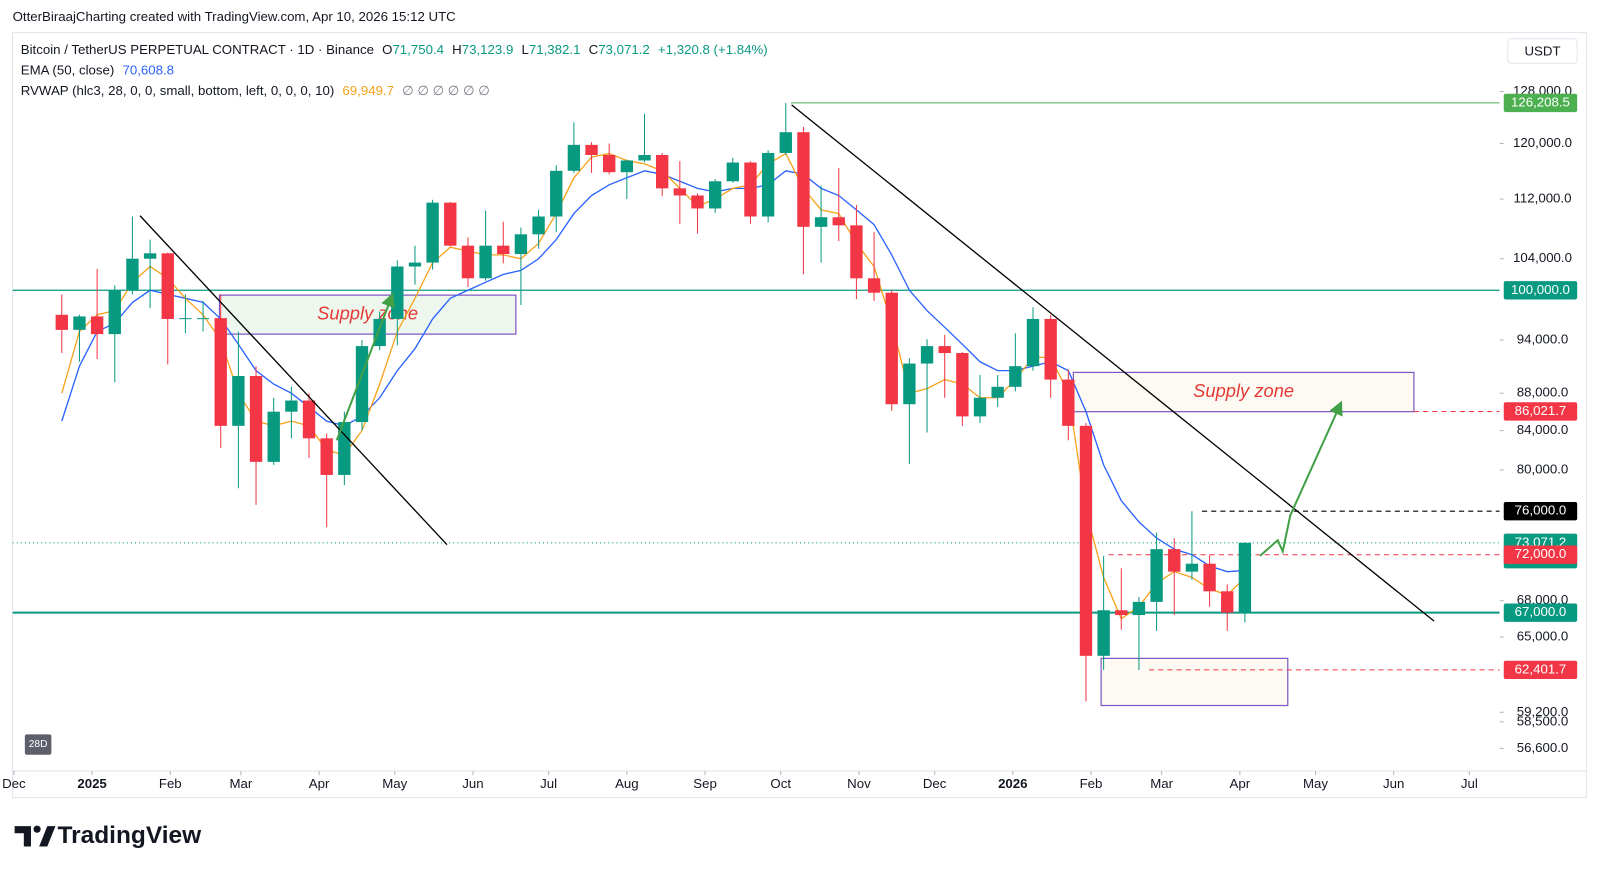 This screenshot has height=870, width=1600. I want to click on zone-label: Supply zone, so click(1243, 390).